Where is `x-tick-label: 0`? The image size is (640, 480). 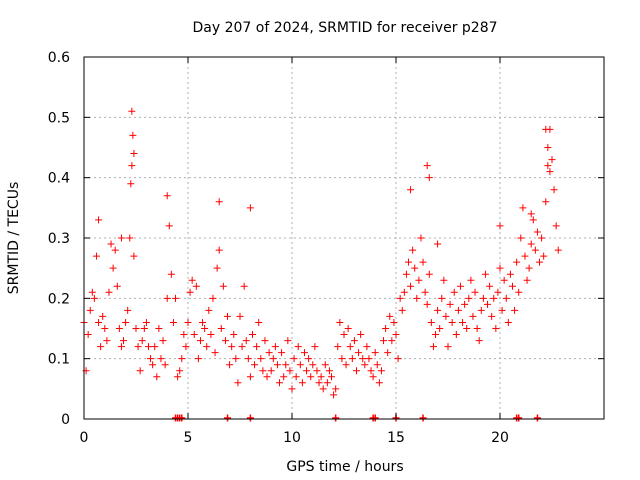
x-tick-label: 0 is located at coordinates (84, 438).